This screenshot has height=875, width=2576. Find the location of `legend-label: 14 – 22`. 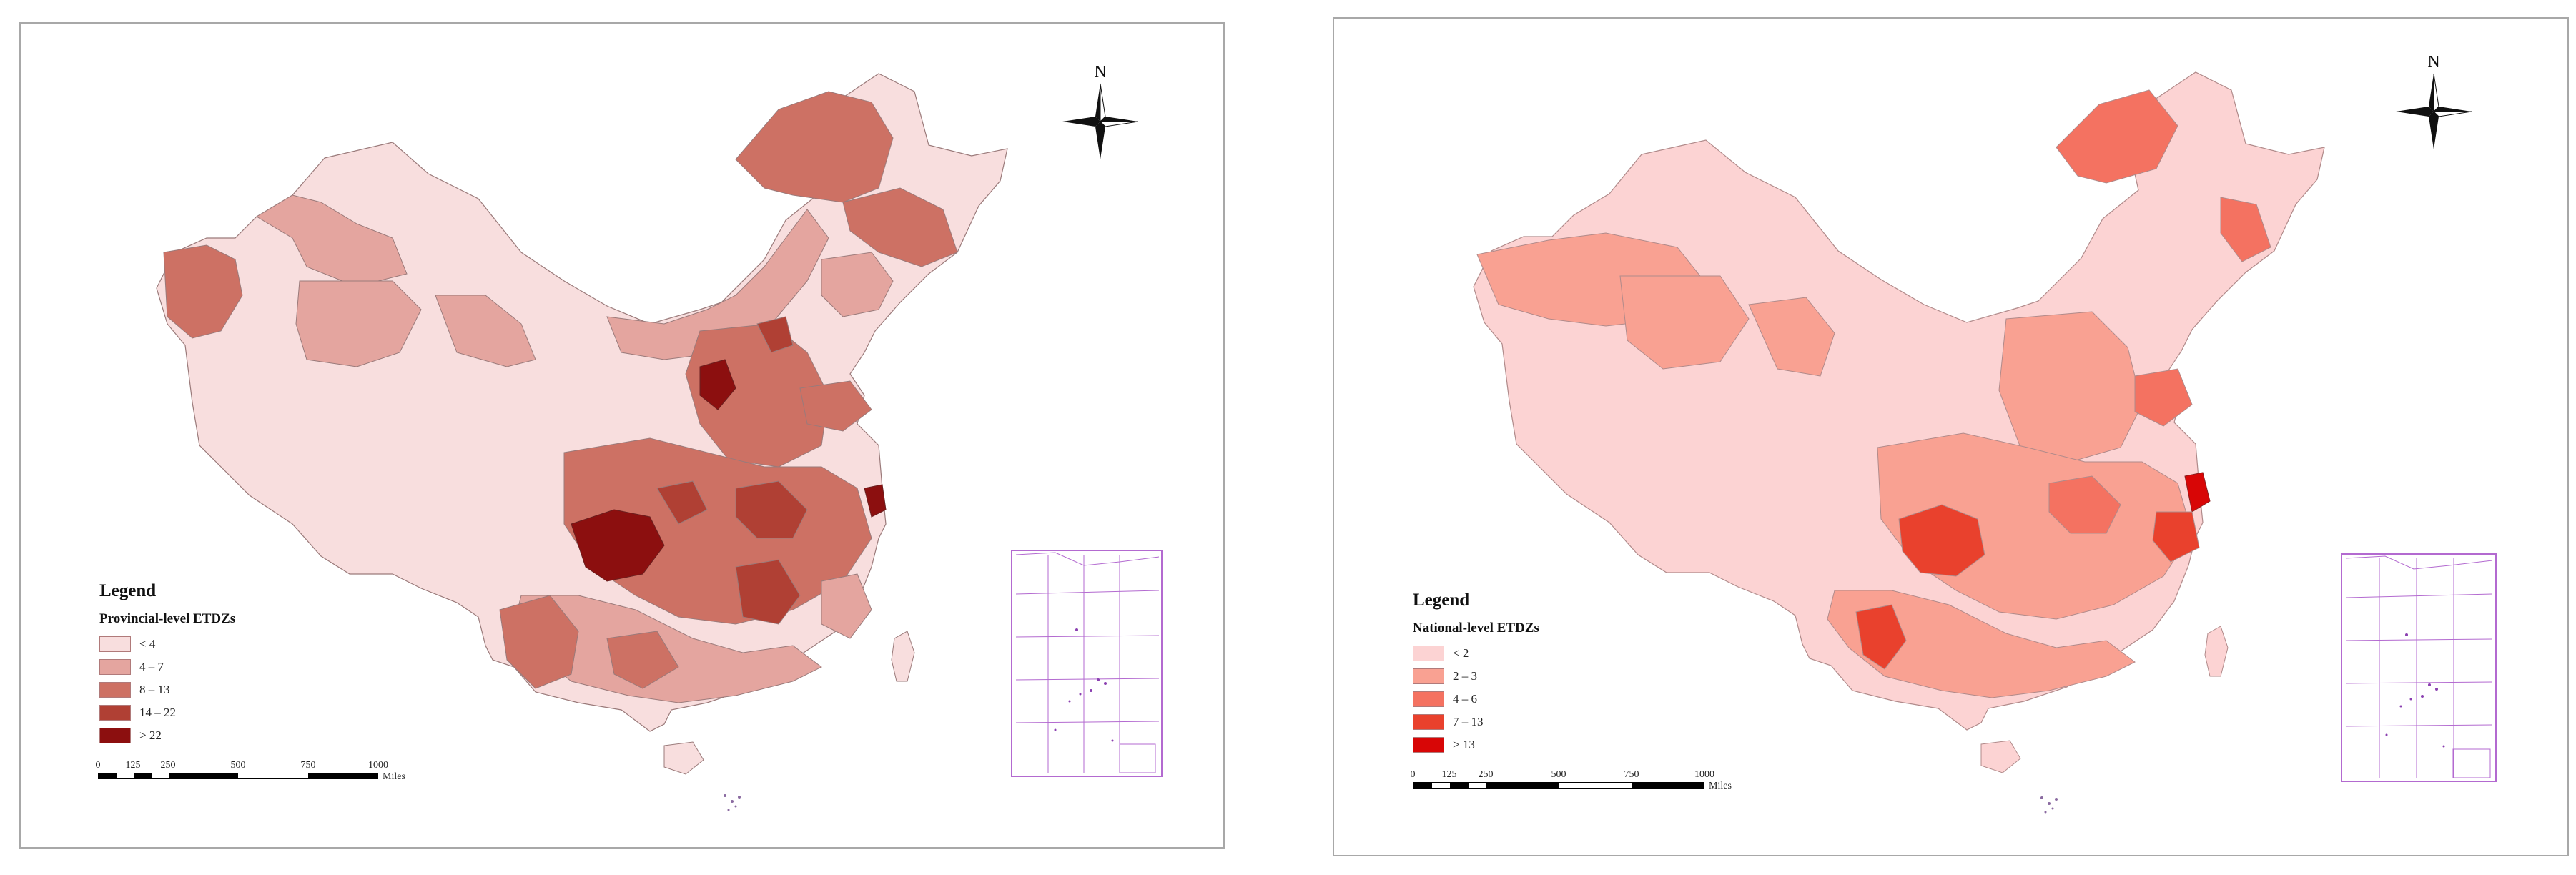

legend-label: 14 – 22 is located at coordinates (157, 712).